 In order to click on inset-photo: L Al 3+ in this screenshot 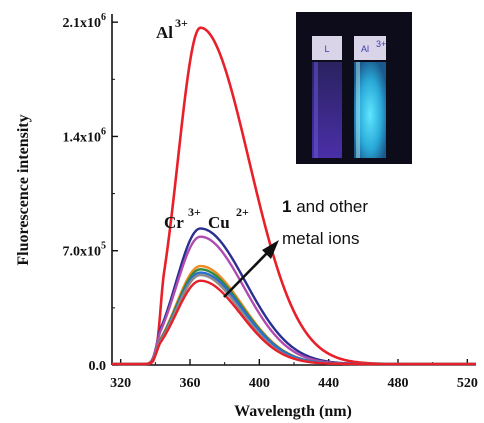, I will do `click(354, 88)`.